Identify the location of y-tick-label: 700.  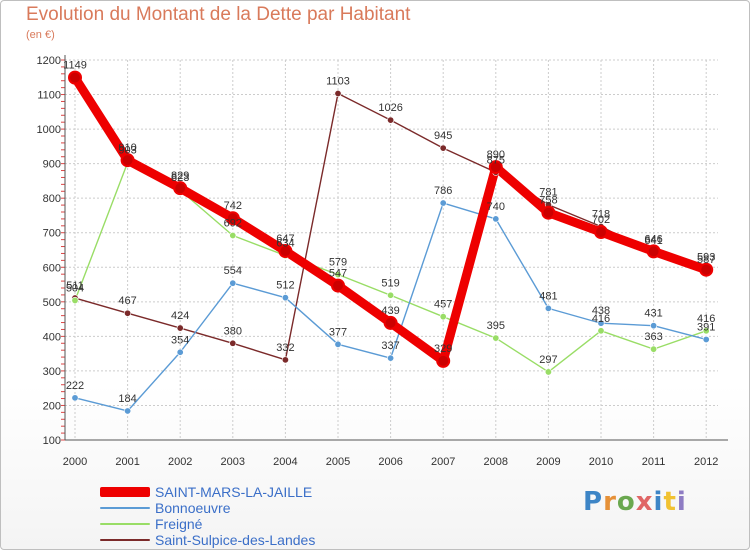
(52, 234).